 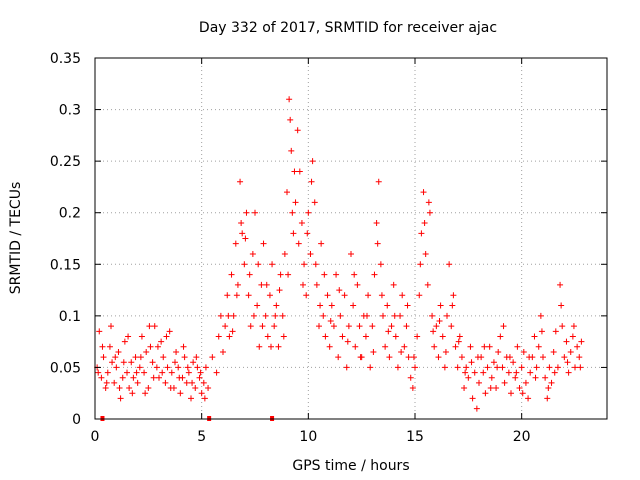 What do you see at coordinates (350, 466) in the screenshot?
I see `x-axis-label: GPS time / hours` at bounding box center [350, 466].